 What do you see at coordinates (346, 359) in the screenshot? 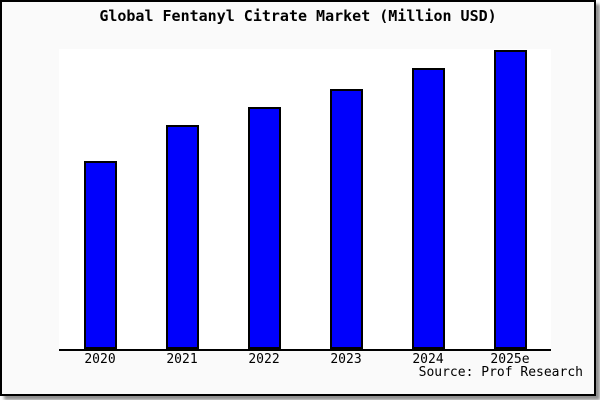
I see `x-tick-label-2023: 2023` at bounding box center [346, 359].